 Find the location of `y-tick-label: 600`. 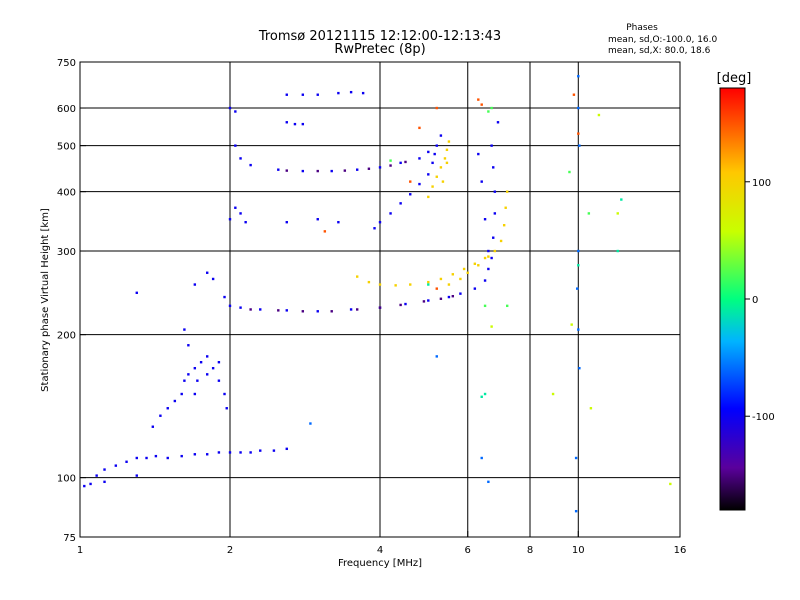

y-tick-label: 600 is located at coordinates (66, 109).